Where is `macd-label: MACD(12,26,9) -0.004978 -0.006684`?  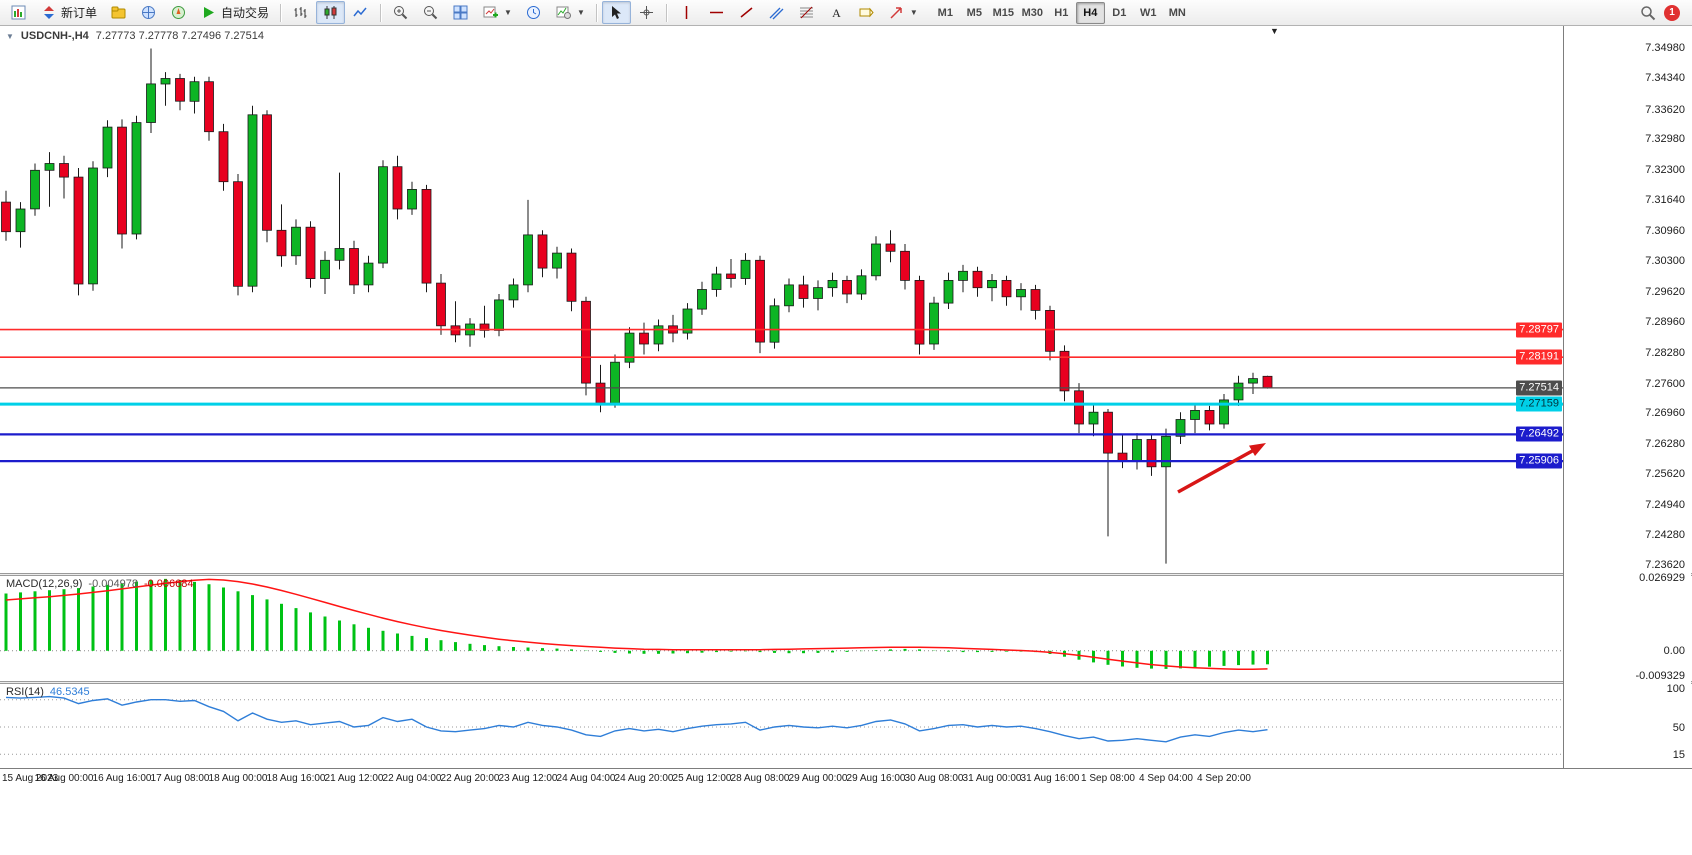 macd-label: MACD(12,26,9) -0.004978 -0.006684 is located at coordinates (100, 584).